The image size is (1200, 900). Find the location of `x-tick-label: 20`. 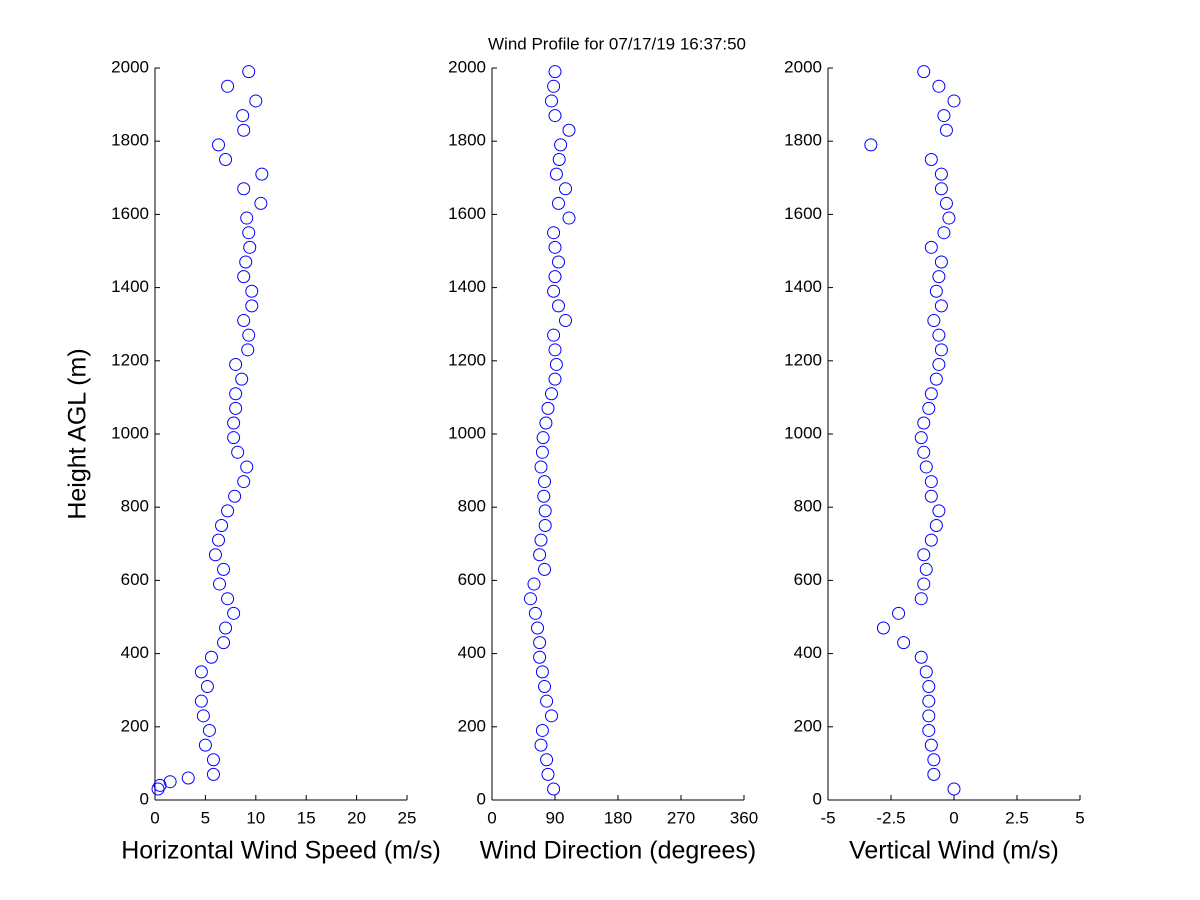

x-tick-label: 20 is located at coordinates (356, 817).